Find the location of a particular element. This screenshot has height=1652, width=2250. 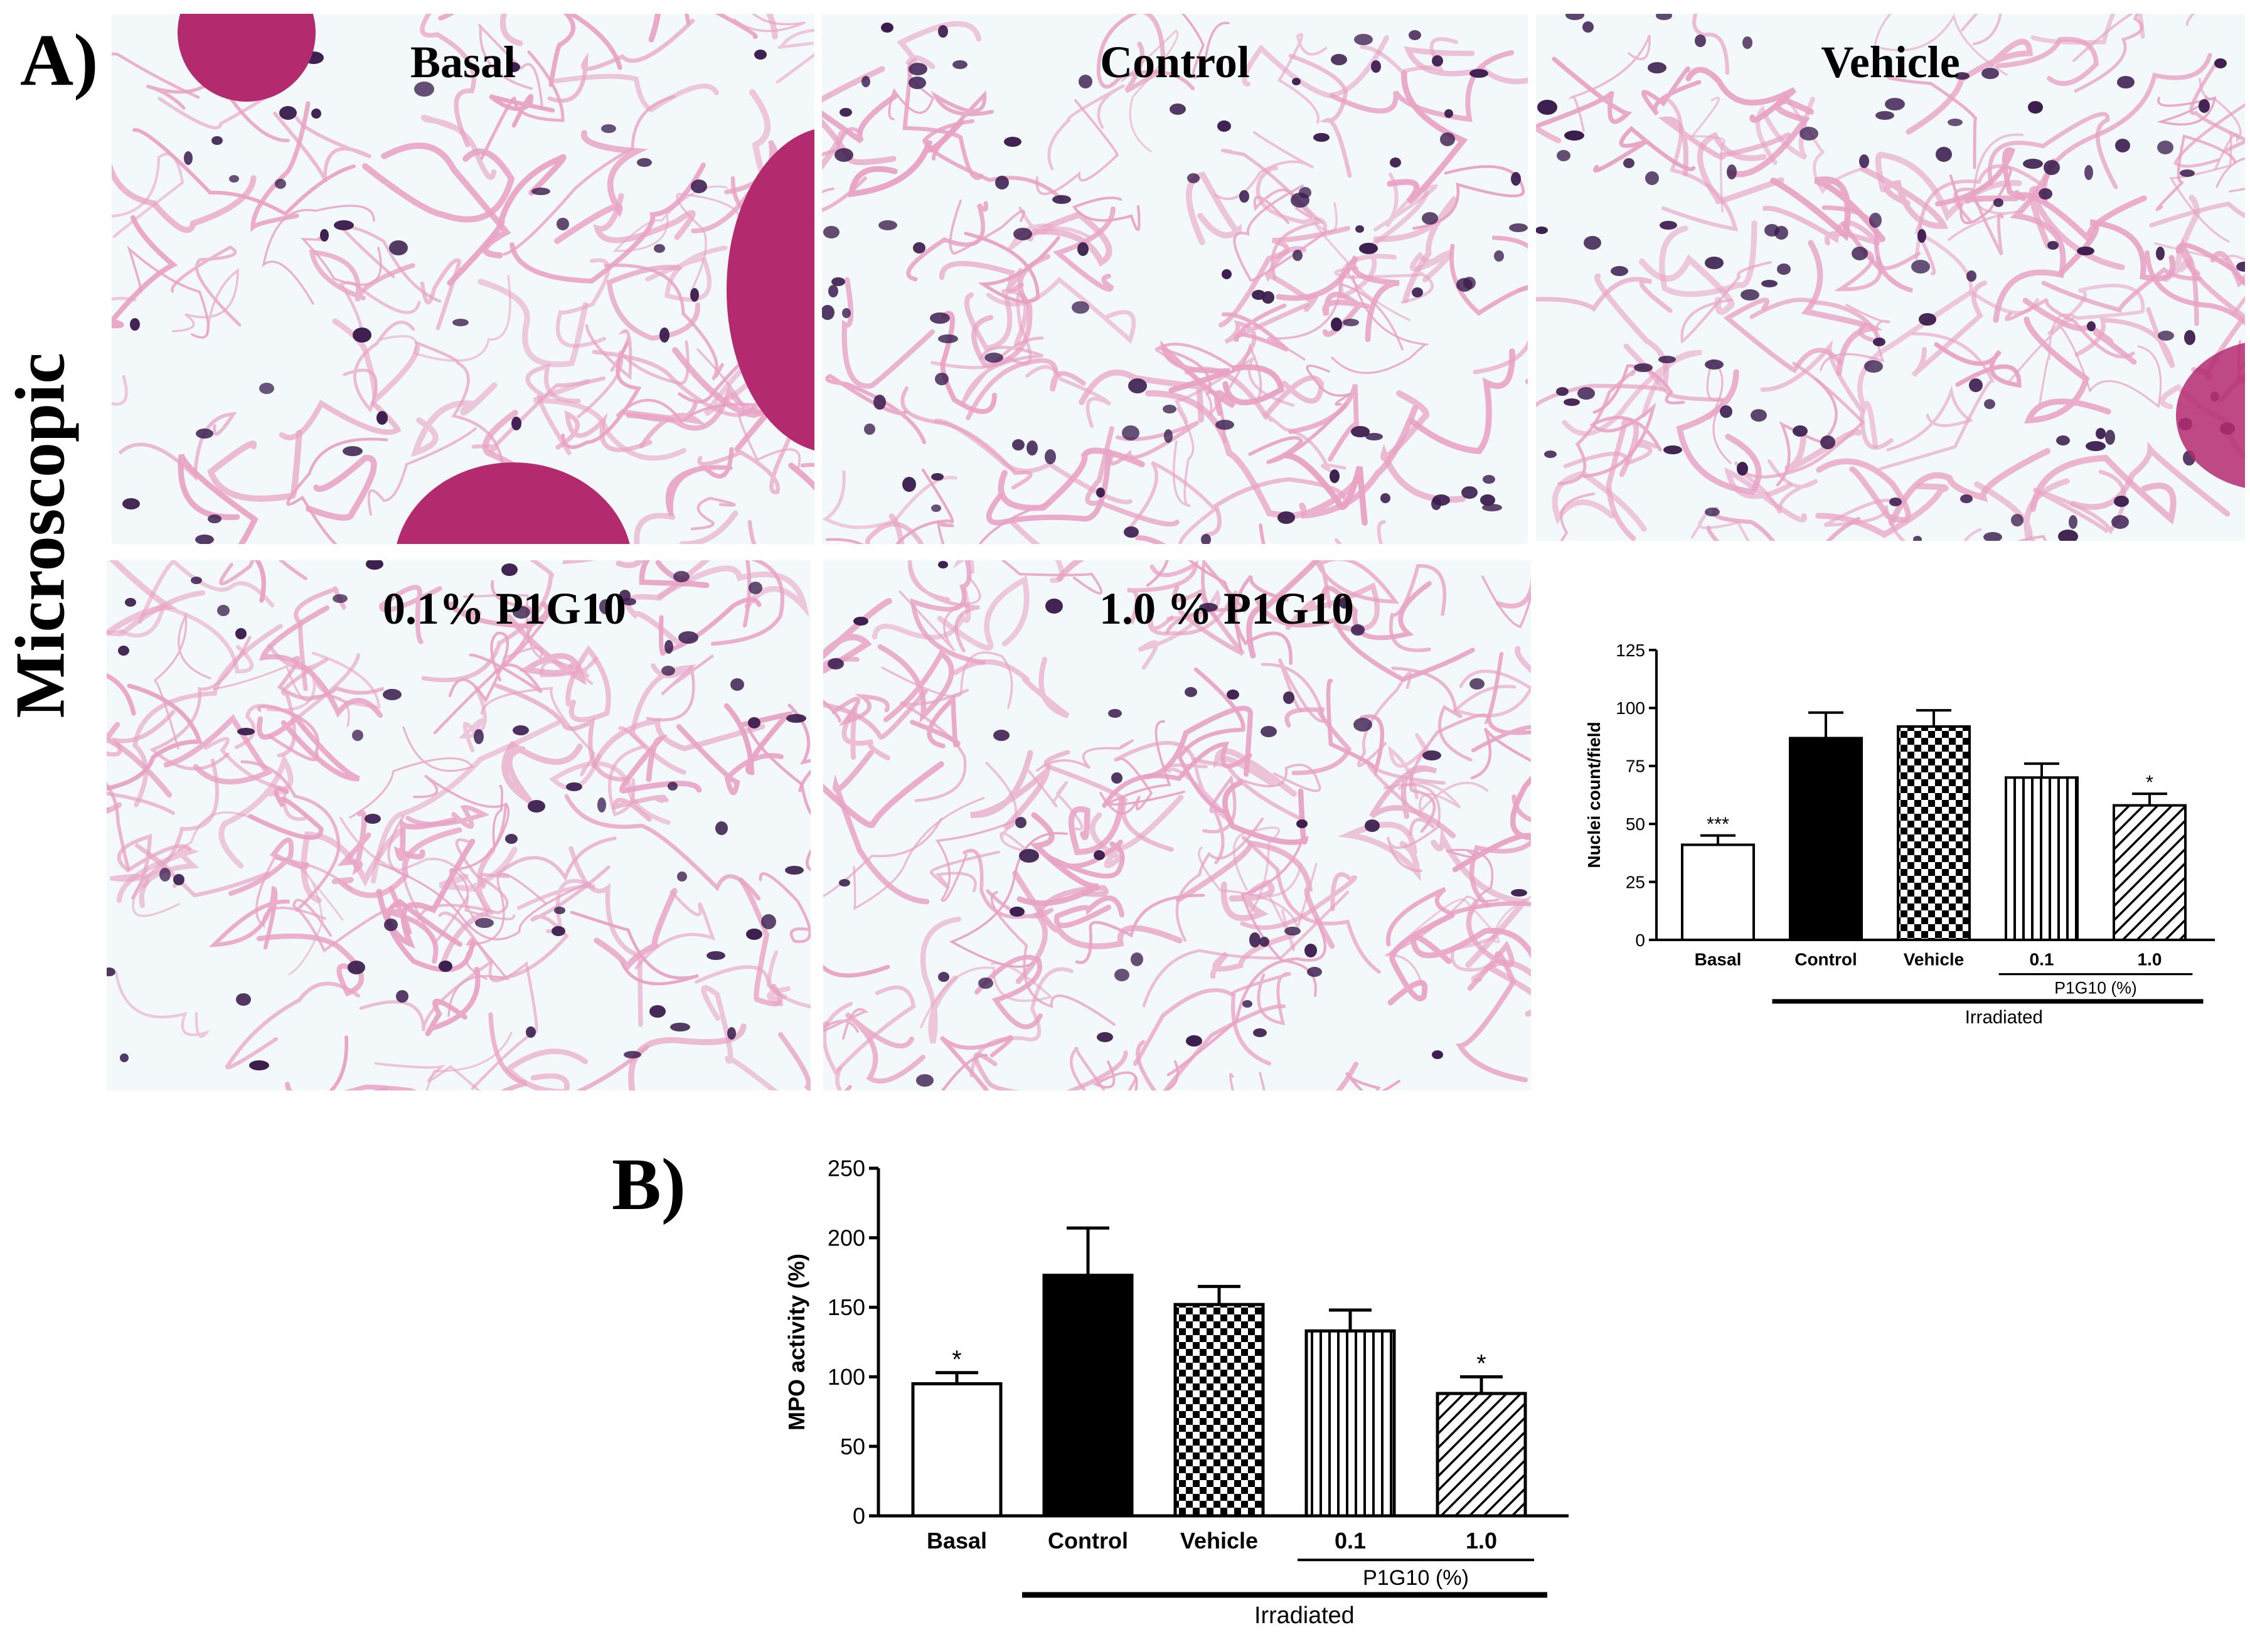

y-tick-label: 125 is located at coordinates (1631, 651).